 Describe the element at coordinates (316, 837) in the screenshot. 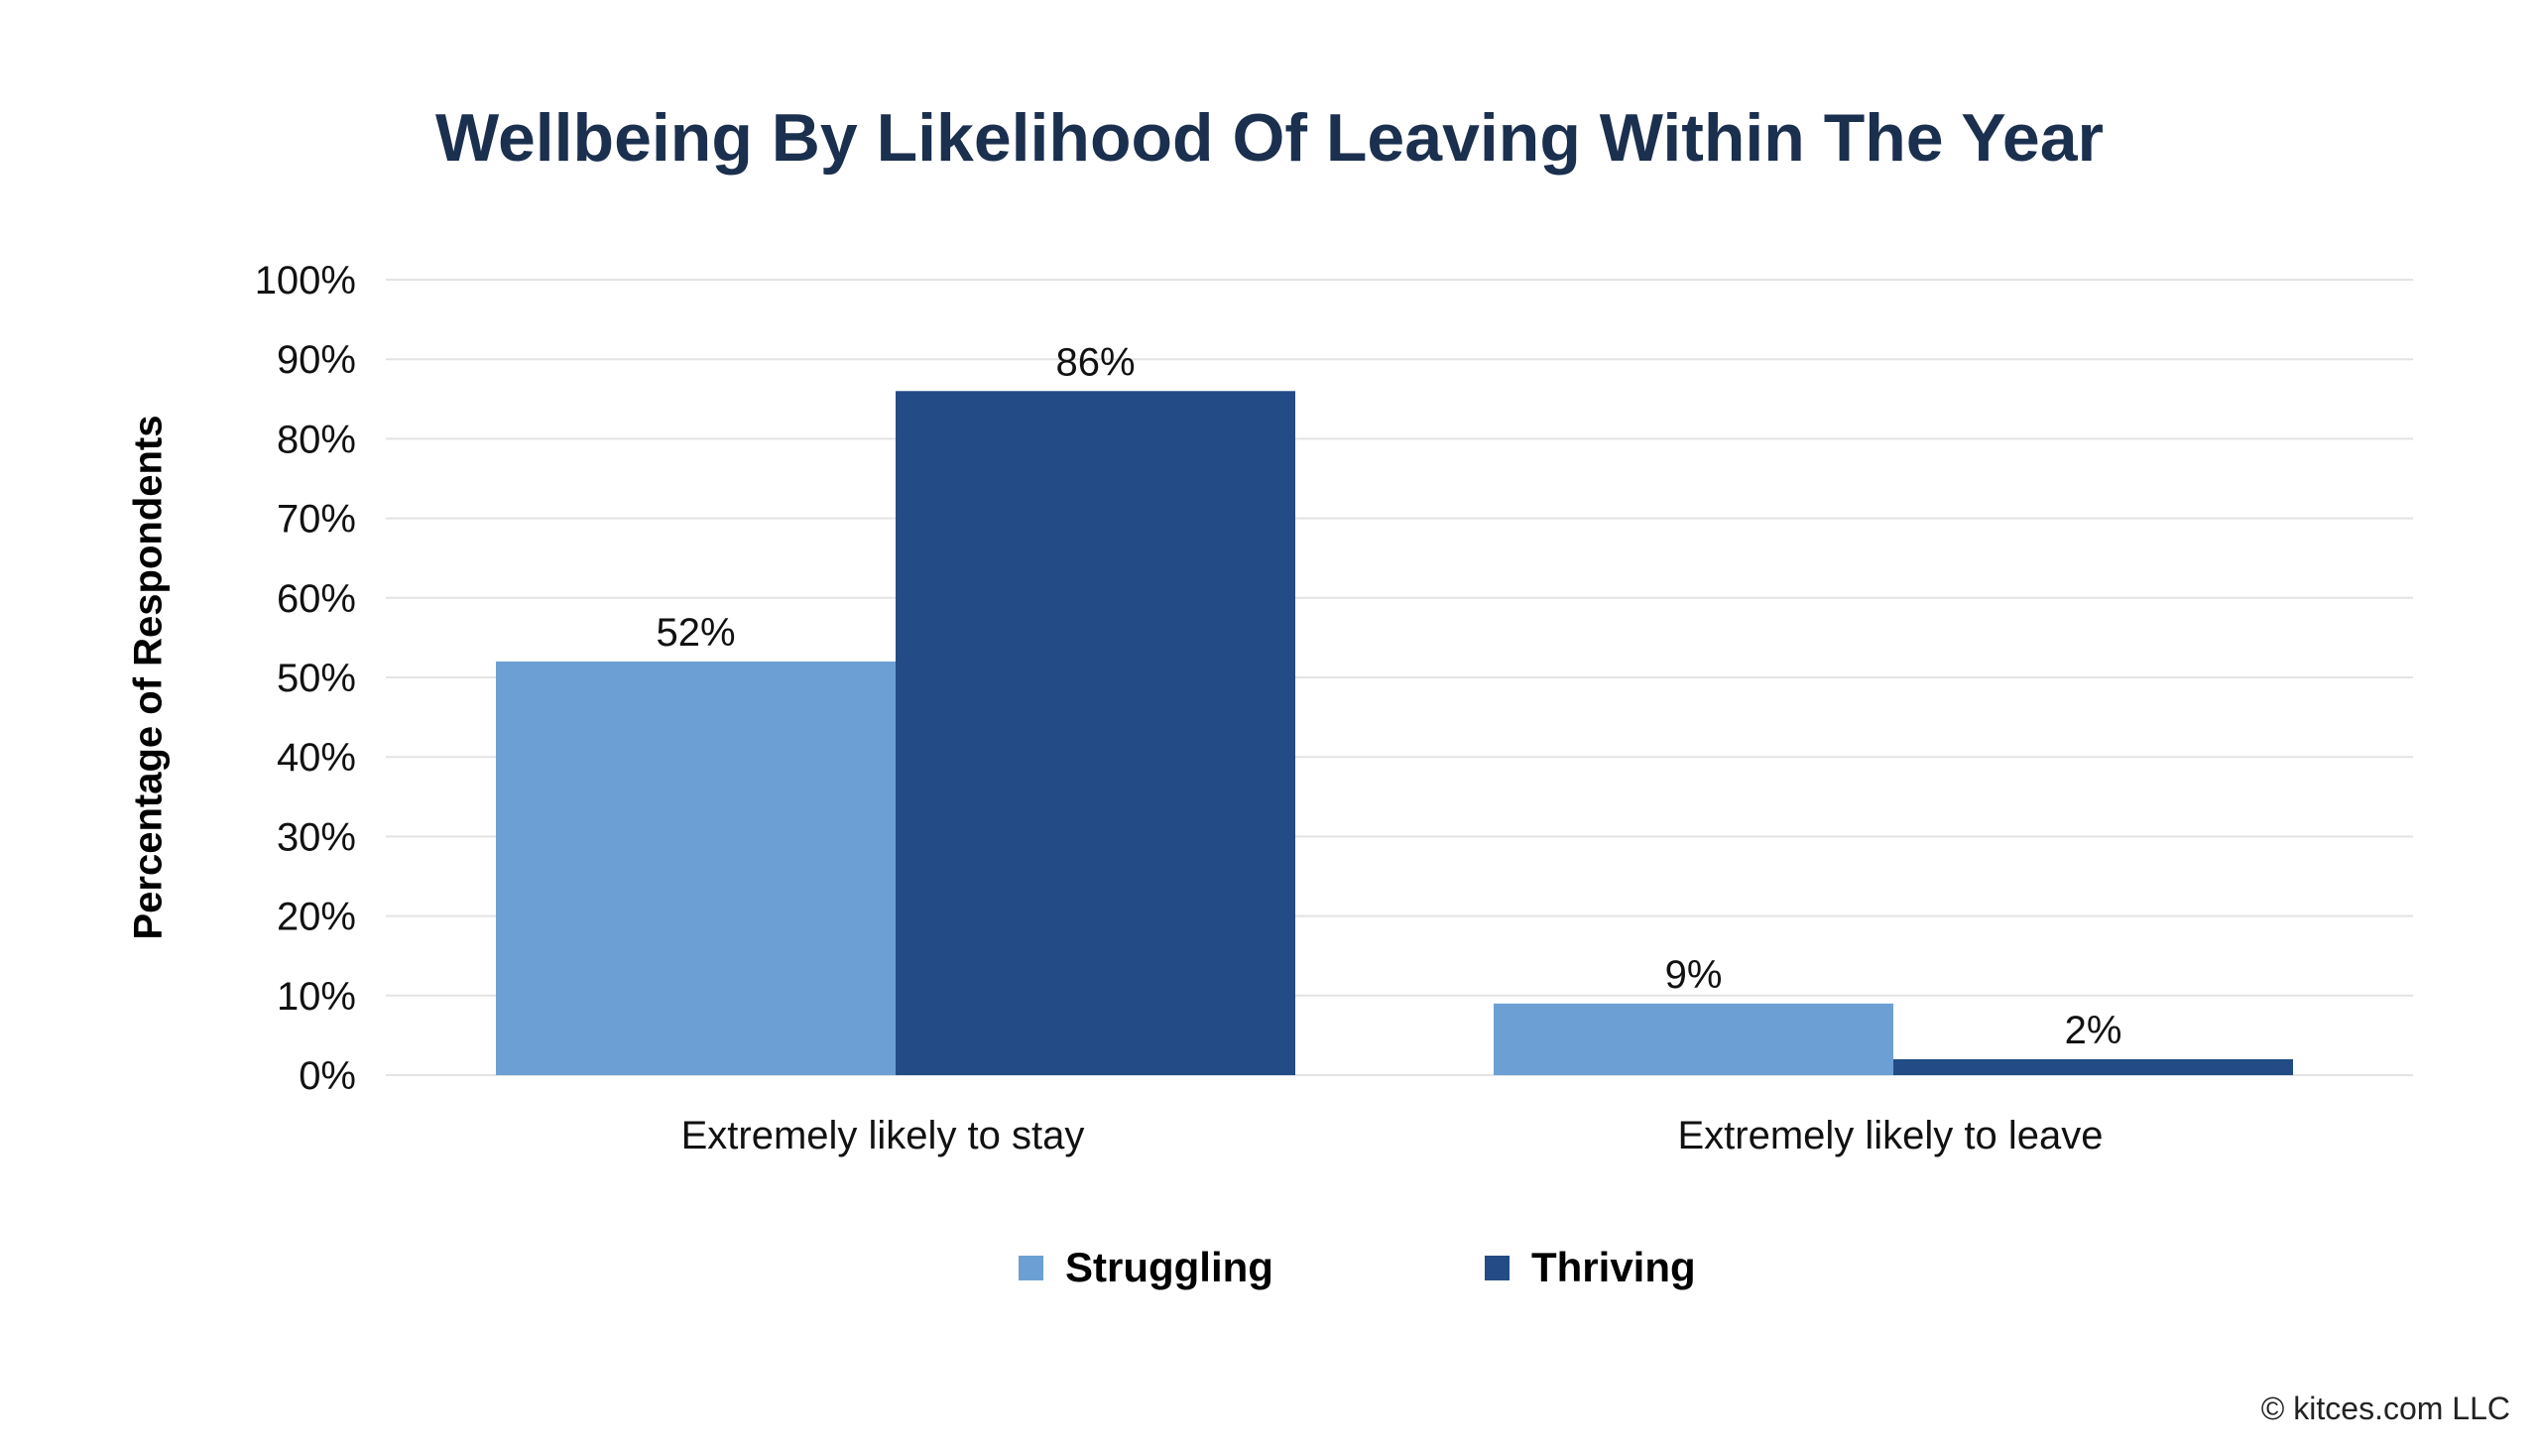

I see `y-tick-label: 30%` at that location.